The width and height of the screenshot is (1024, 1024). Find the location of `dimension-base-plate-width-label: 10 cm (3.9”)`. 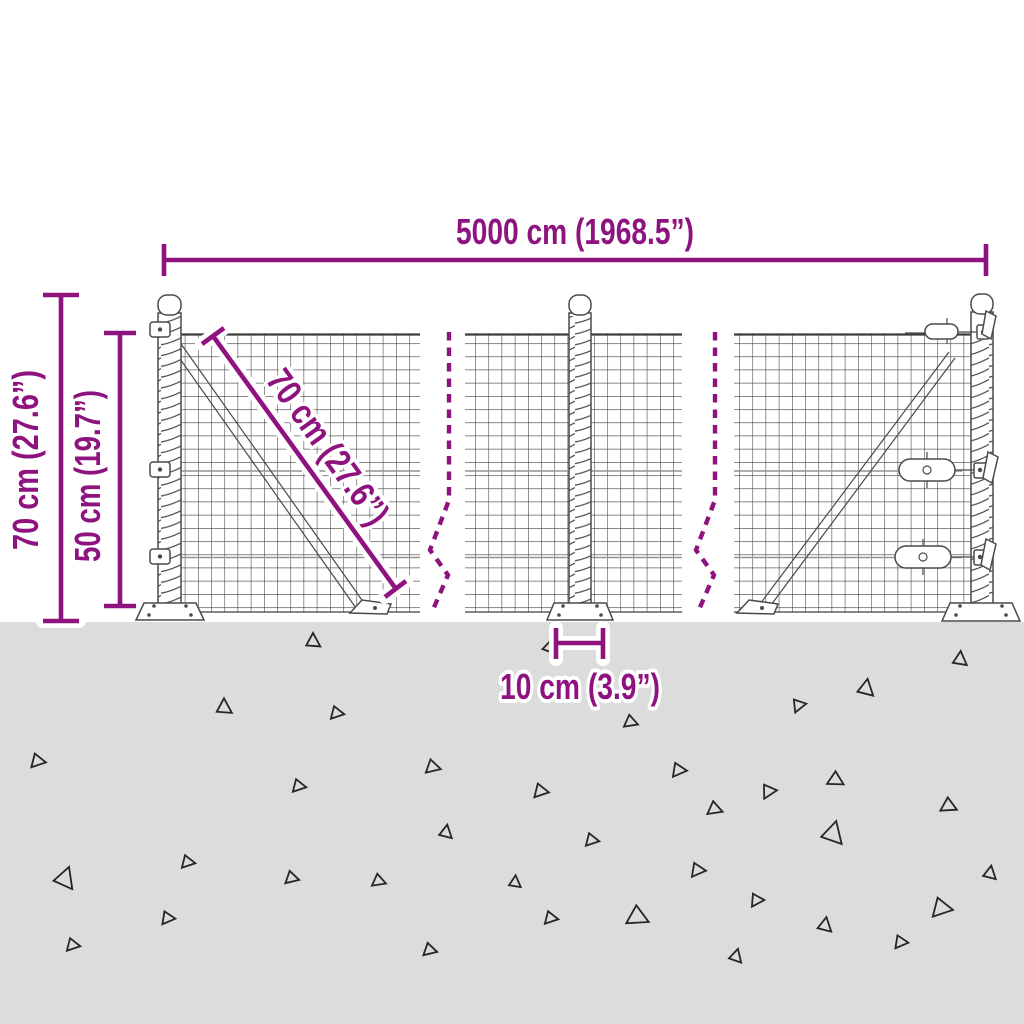

dimension-base-plate-width-label: 10 cm (3.9”) is located at coordinates (580, 686).